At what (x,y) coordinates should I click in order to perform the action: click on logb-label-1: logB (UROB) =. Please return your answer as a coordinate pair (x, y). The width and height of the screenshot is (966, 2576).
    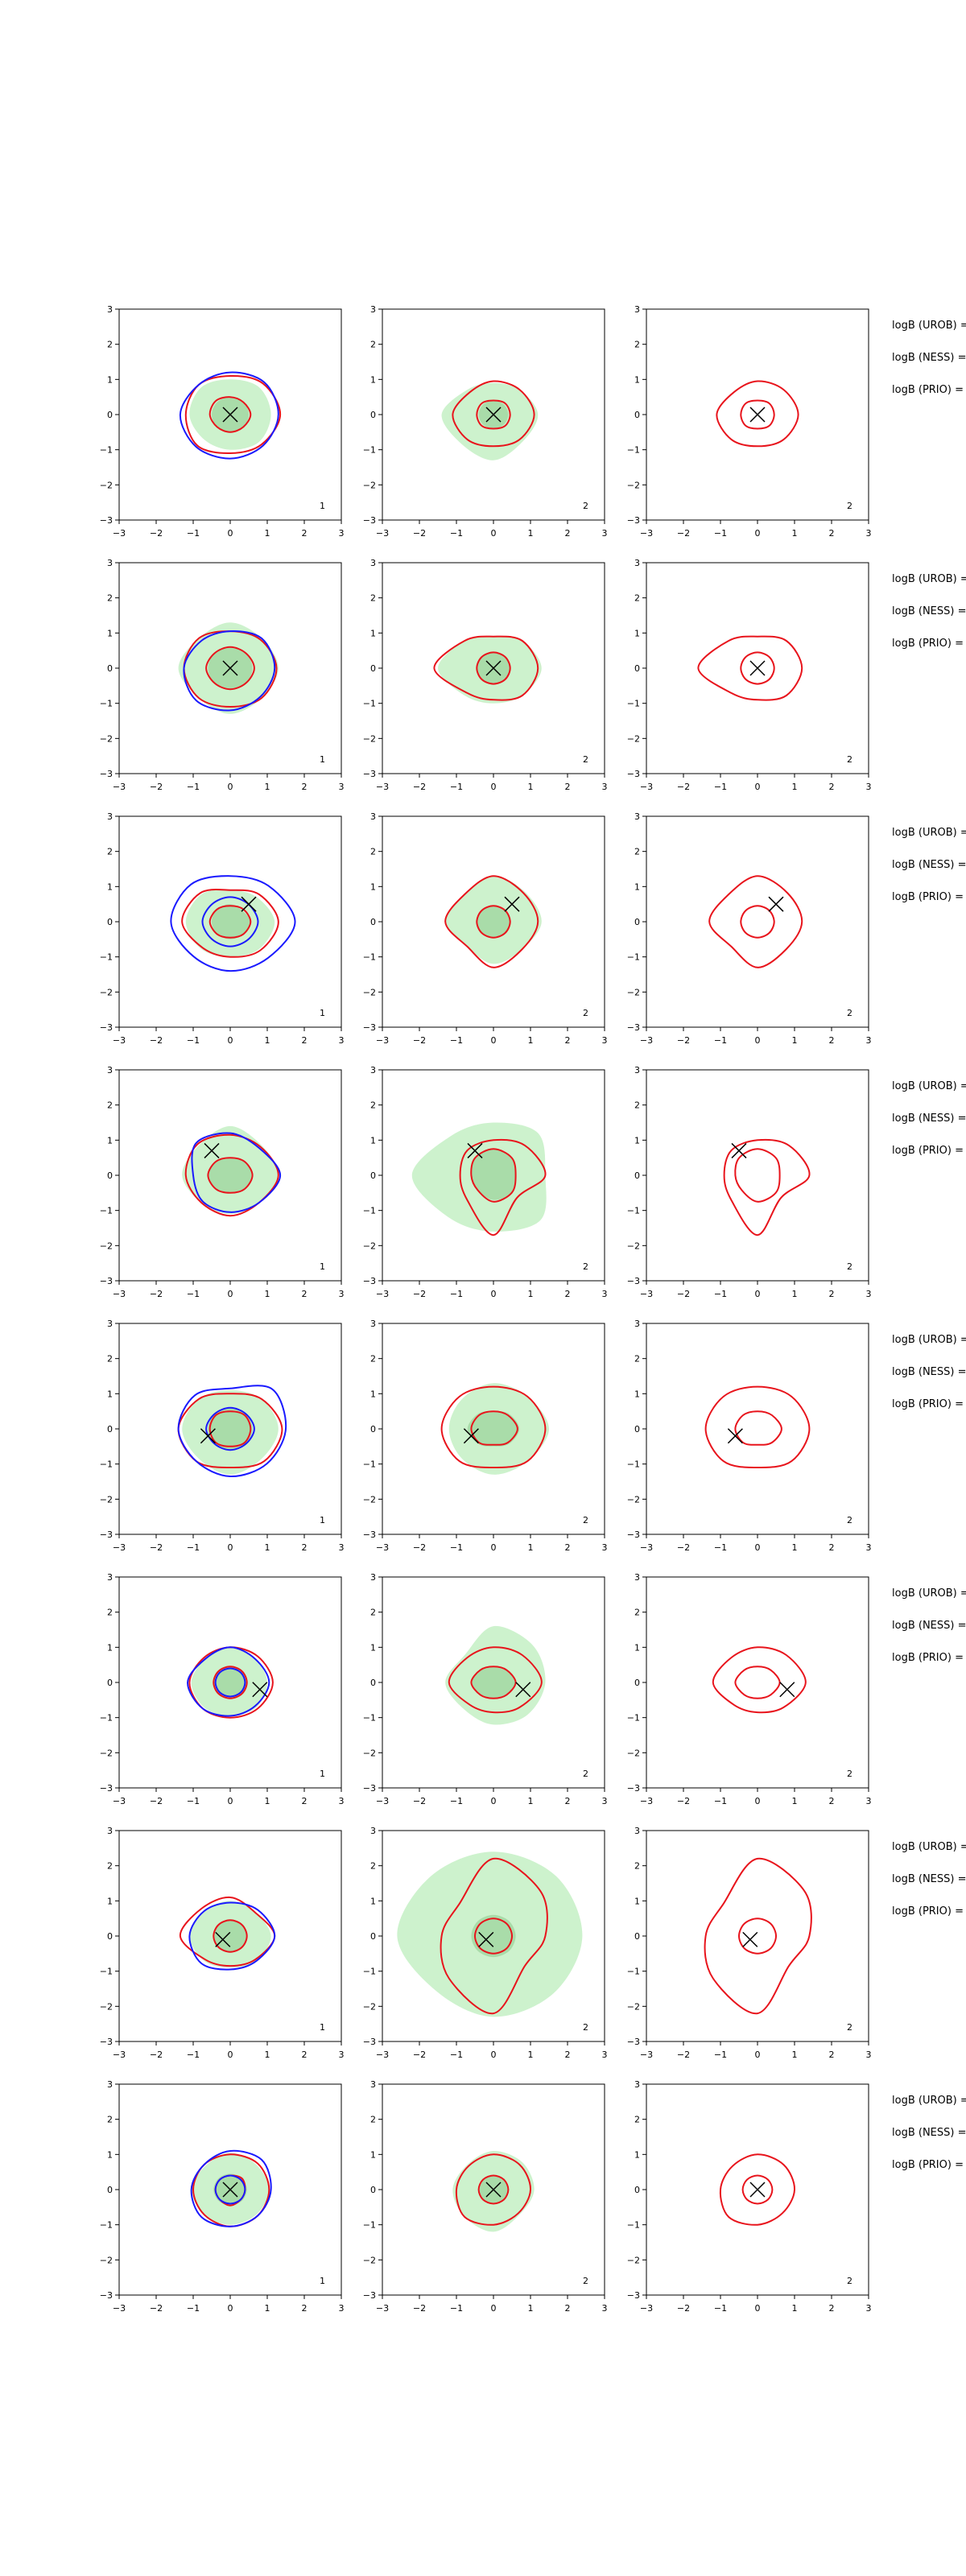
    Looking at the image, I should click on (929, 2101).